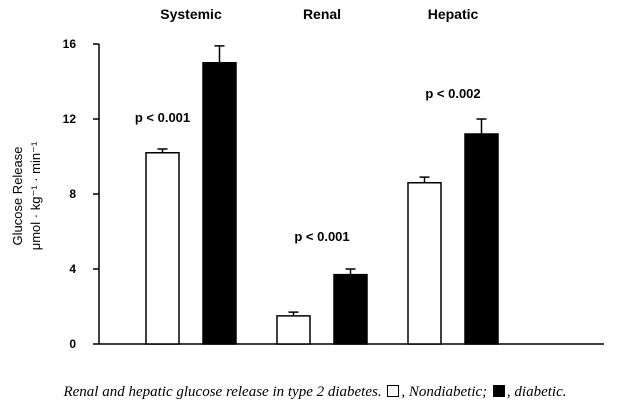 The height and width of the screenshot is (414, 630). Describe the element at coordinates (72, 194) in the screenshot. I see `y-tick-label: 8` at that location.